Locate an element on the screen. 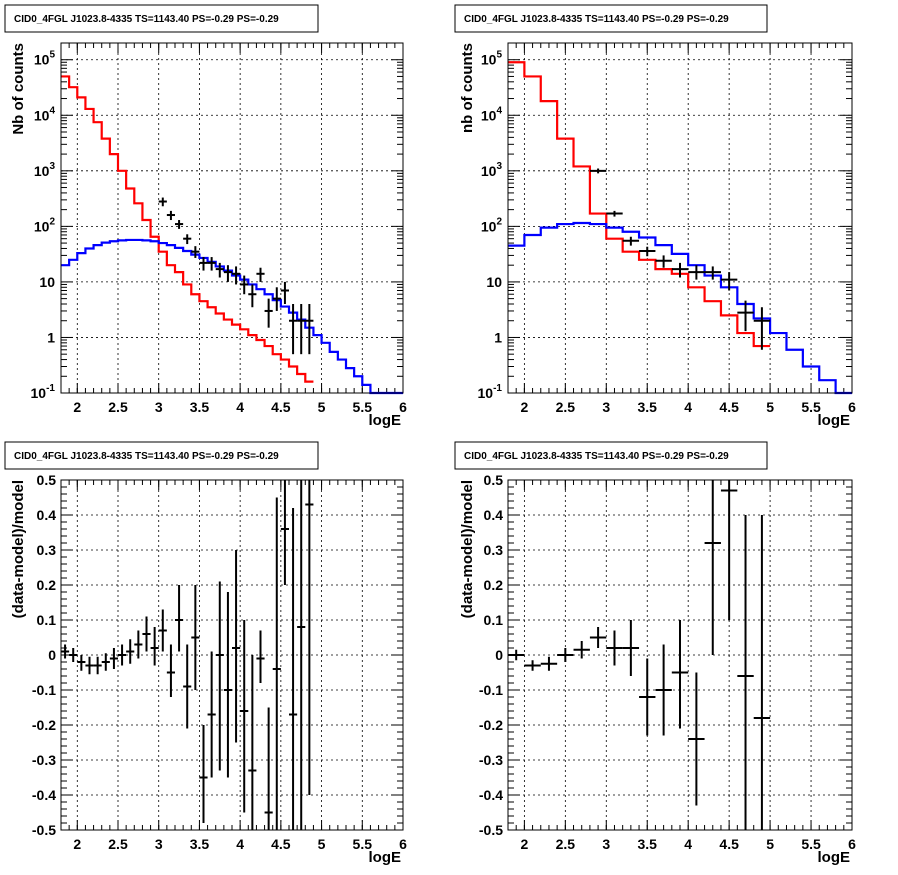  y-axis-label: (data-model)/model is located at coordinates (18, 549).